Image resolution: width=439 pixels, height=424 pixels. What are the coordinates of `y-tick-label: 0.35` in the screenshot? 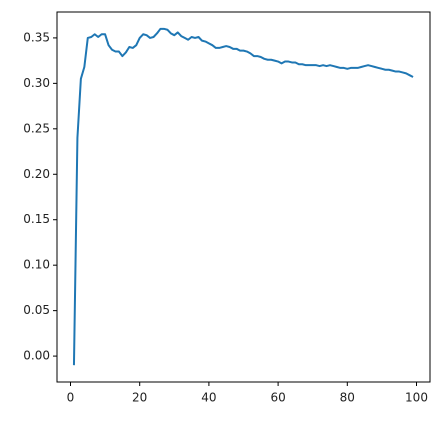 It's located at (36, 37).